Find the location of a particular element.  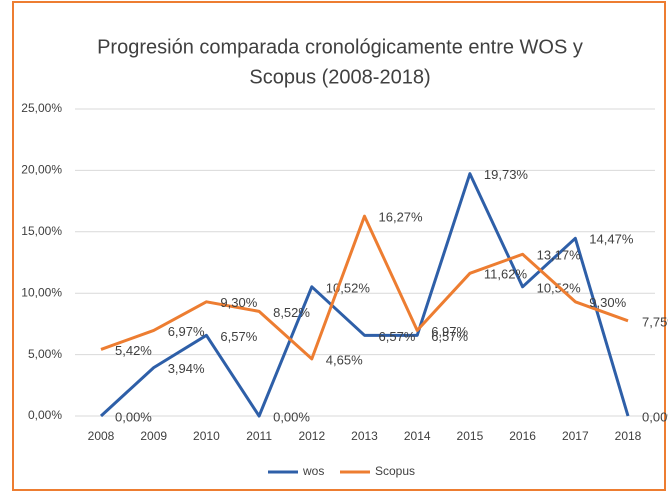

x-tick-label: 2010 is located at coordinates (206, 436).